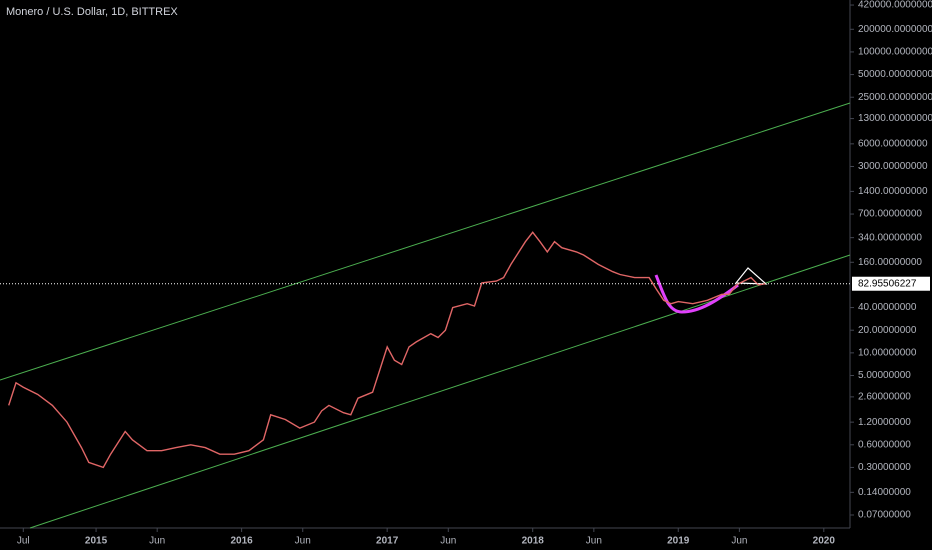  I want to click on last-price-label: 82.95506227, so click(887, 283).